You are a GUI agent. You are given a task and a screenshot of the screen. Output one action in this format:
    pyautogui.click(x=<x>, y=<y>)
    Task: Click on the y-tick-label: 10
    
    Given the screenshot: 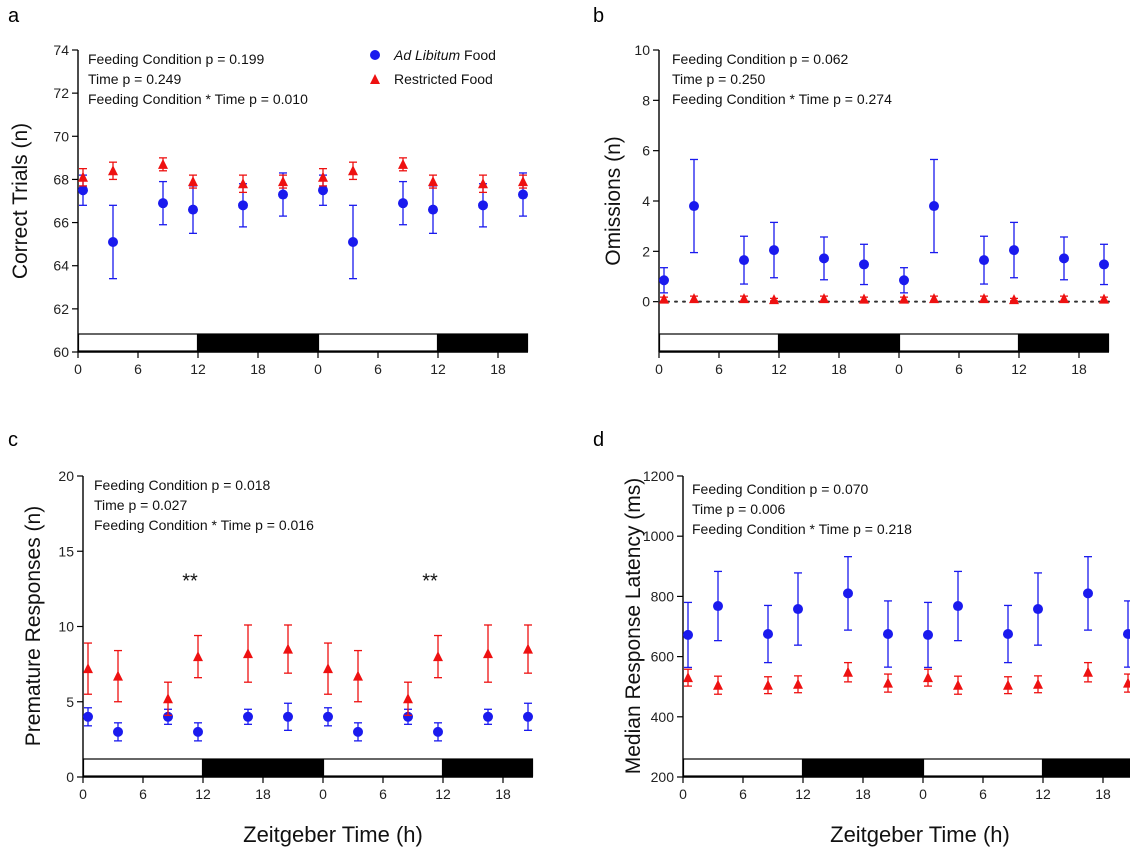 What is the action you would take?
    pyautogui.click(x=642, y=50)
    